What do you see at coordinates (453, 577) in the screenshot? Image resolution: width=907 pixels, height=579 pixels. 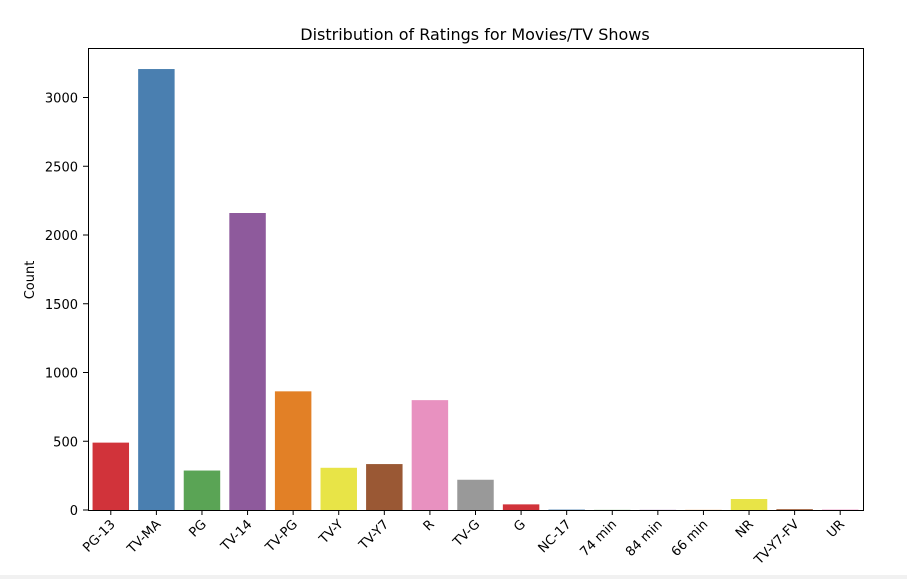 I see `bottom-strip` at bounding box center [453, 577].